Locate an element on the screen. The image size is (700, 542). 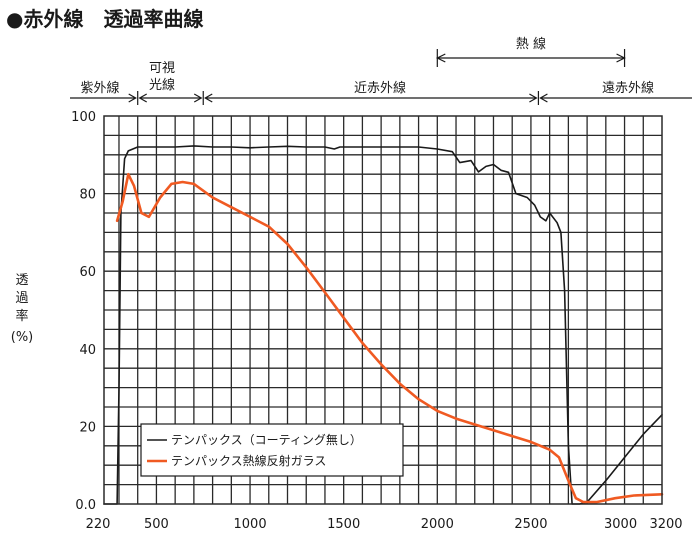
y-axis-label: 透過率 (%) is located at coordinates (22, 309).